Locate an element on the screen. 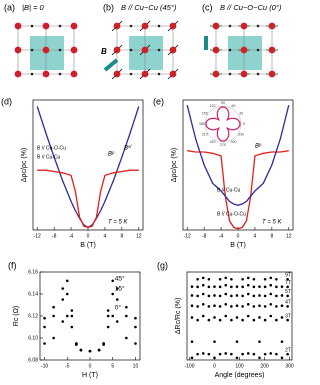 This screenshot has height=385, width=320. y-axis-label: Δρc/ρc (%) is located at coordinates (174, 165).